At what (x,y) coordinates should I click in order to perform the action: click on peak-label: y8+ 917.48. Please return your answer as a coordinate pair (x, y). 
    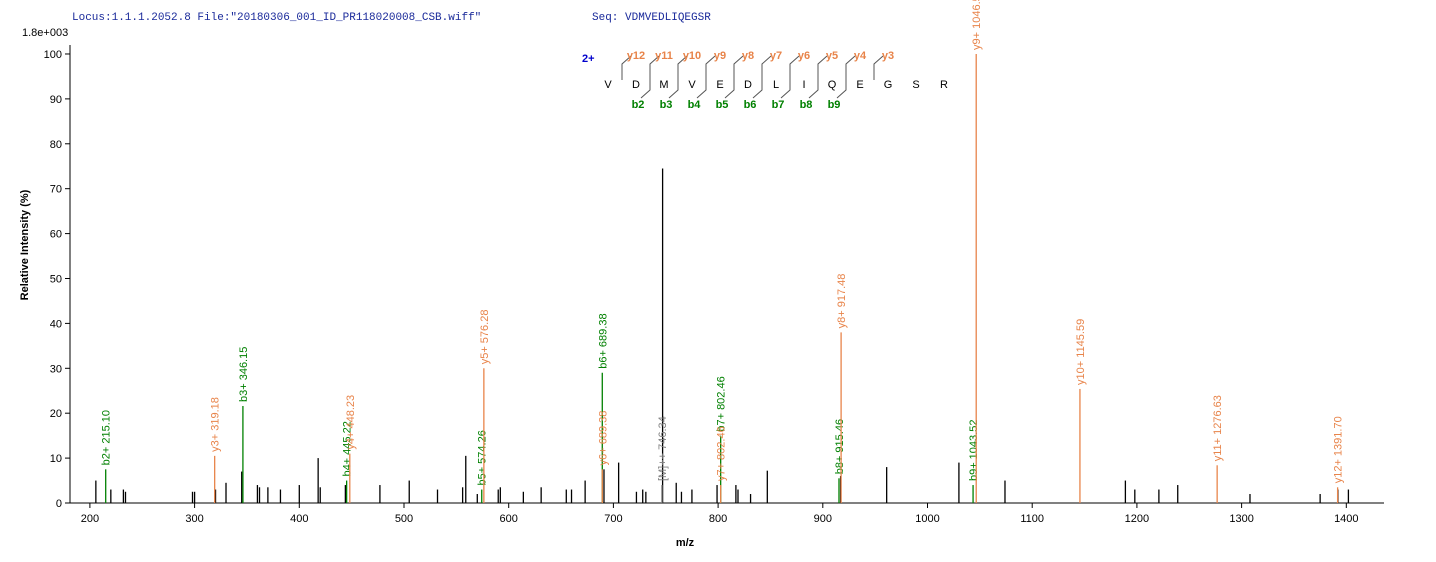
    Looking at the image, I should click on (842, 301).